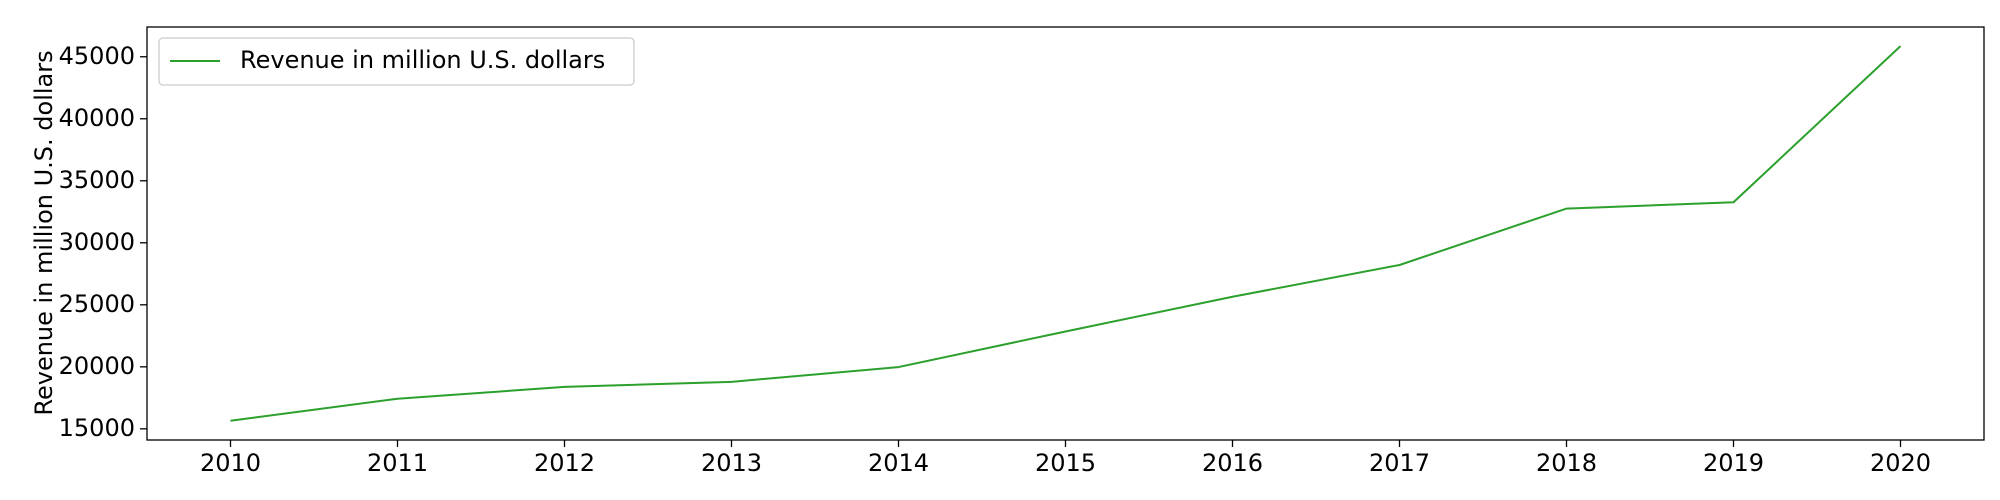 This screenshot has width=2000, height=500. I want to click on x-tick-label: 2018, so click(1566, 463).